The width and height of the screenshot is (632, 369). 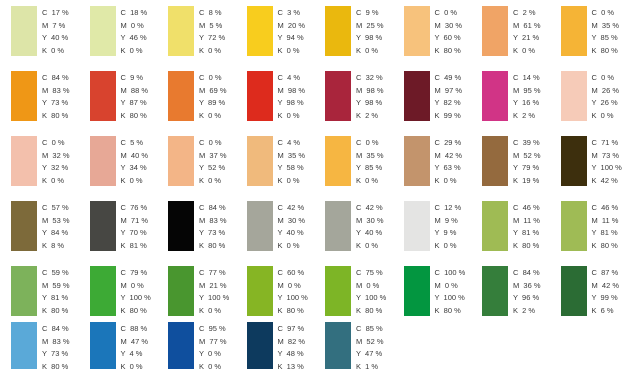 What do you see at coordinates (285, 297) in the screenshot?
I see `color-swatch-card: C 60 % M 0 % Y 100 % K 80 %` at bounding box center [285, 297].